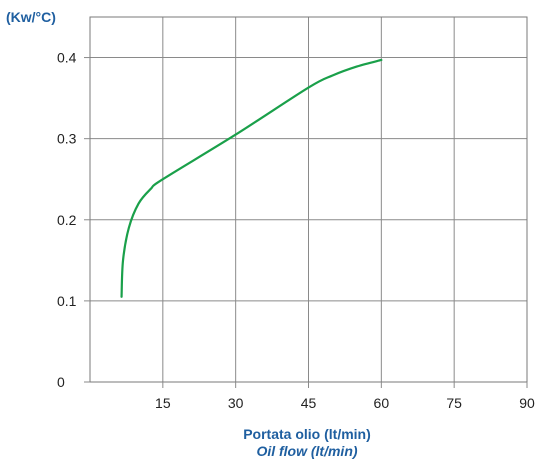  What do you see at coordinates (67, 58) in the screenshot?
I see `y-tick-label: 0.4` at bounding box center [67, 58].